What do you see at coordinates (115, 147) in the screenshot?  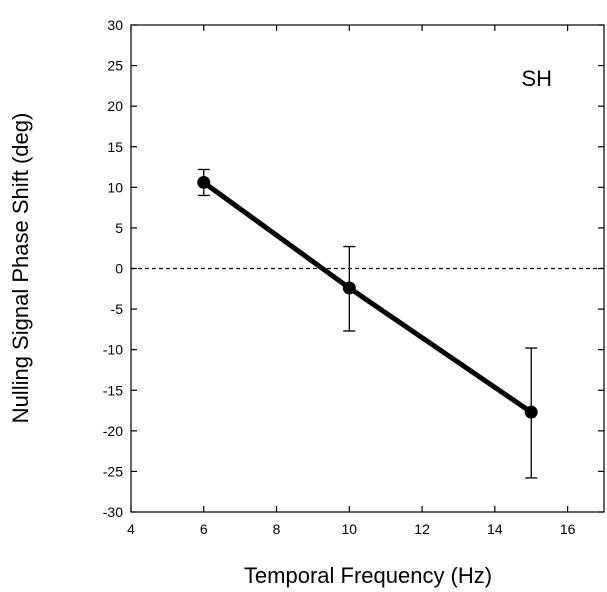 I see `y-tick-label: 15` at bounding box center [115, 147].